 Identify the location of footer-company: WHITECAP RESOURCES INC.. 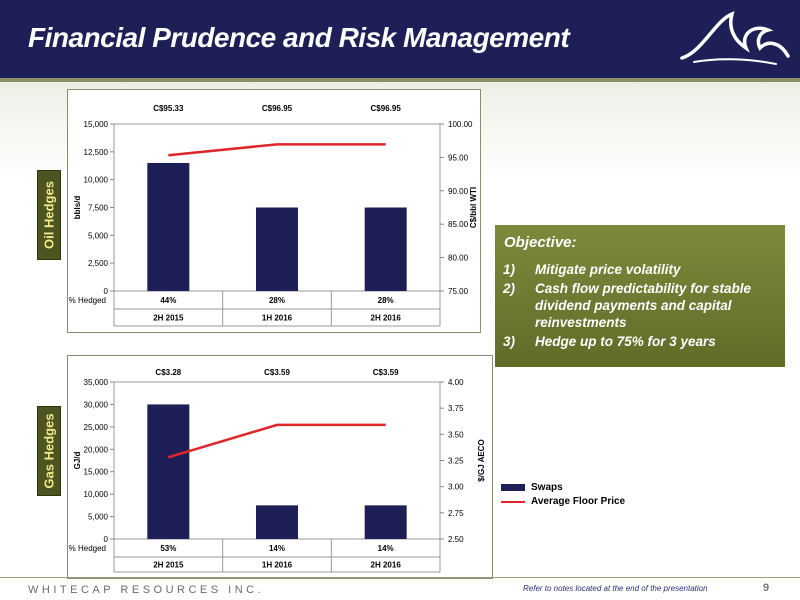
(146, 590).